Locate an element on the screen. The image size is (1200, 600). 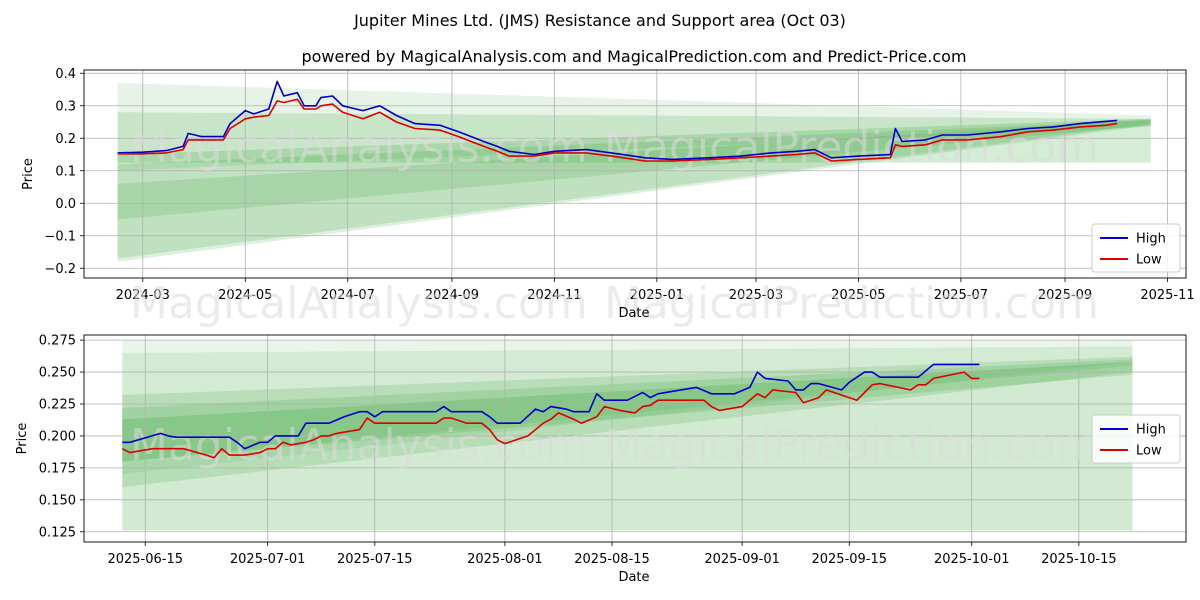
y-tick-label: 0.125 is located at coordinates (57, 532).